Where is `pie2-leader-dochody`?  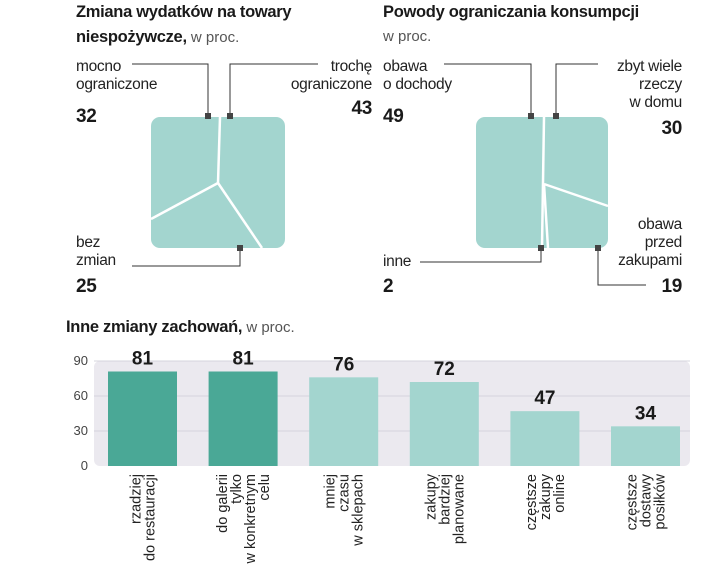
pie2-leader-dochody is located at coordinates (488, 88).